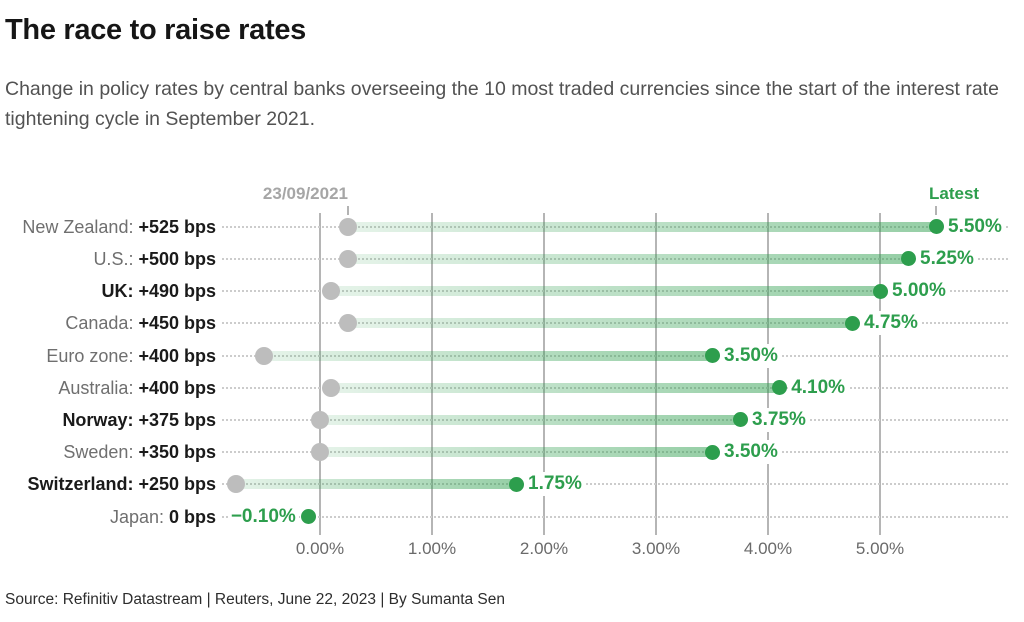  Describe the element at coordinates (263, 516) in the screenshot. I see `latest-value: −0.10%` at that location.